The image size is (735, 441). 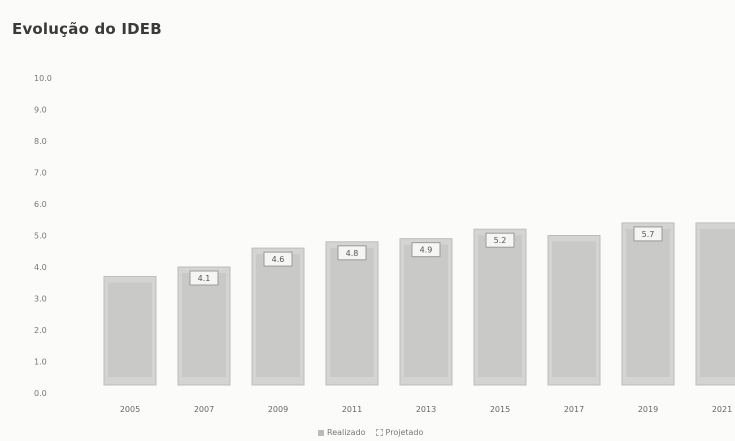 What do you see at coordinates (40, 330) in the screenshot?
I see `y-tick-label: 2.0` at bounding box center [40, 330].